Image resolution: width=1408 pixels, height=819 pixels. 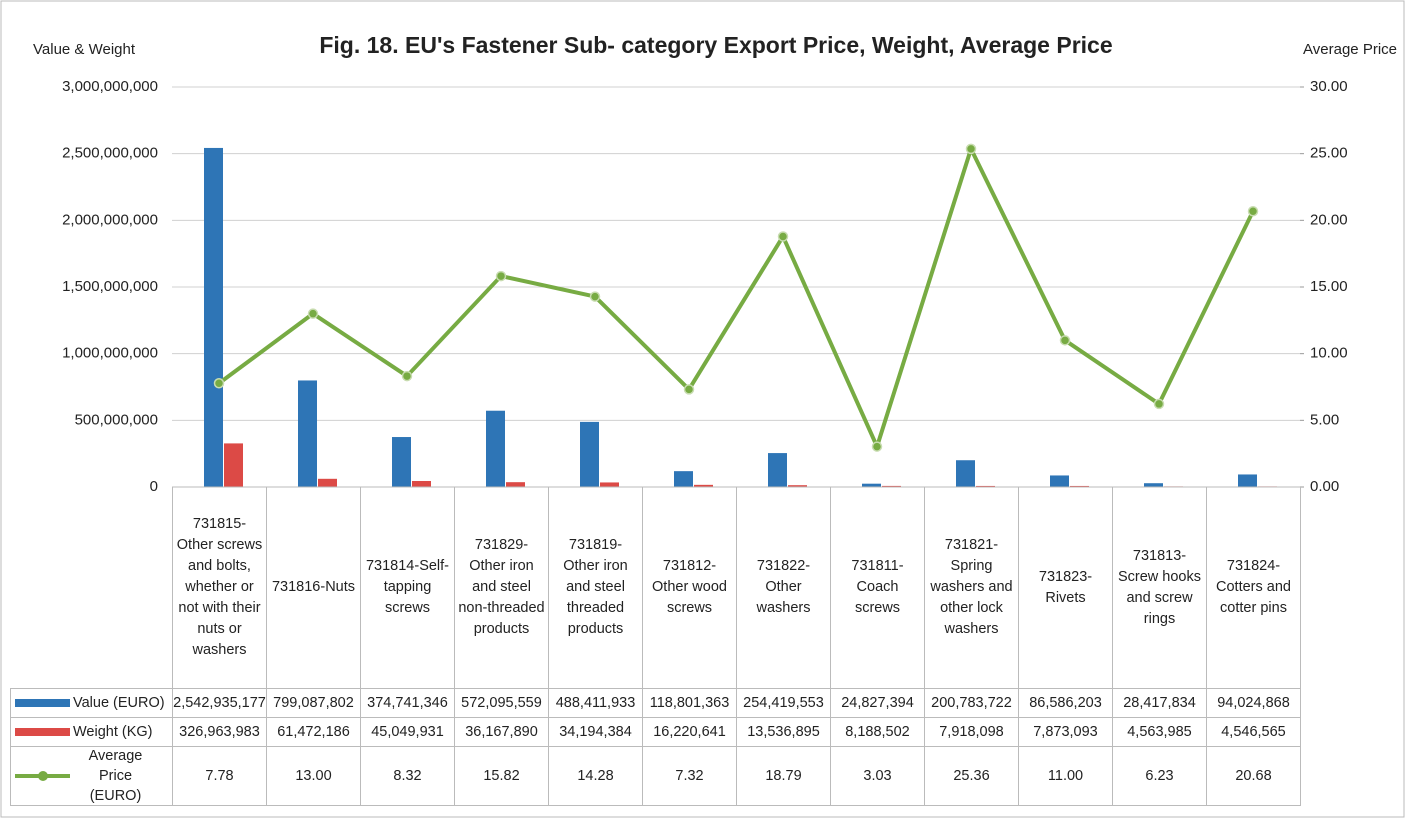 I want to click on value-cell: 94,024,868, so click(x=1253, y=703).